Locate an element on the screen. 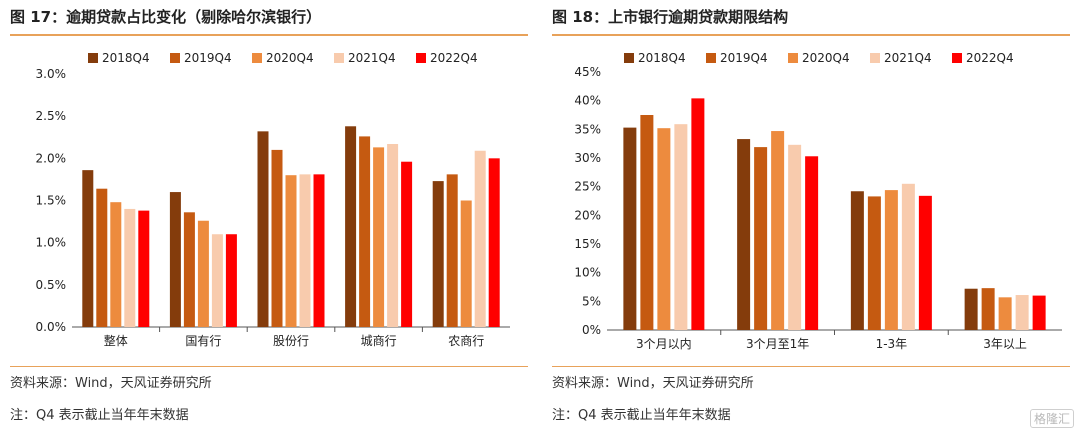 The width and height of the screenshot is (1080, 432). legend-label-right-2: 2020Q4 is located at coordinates (826, 58).